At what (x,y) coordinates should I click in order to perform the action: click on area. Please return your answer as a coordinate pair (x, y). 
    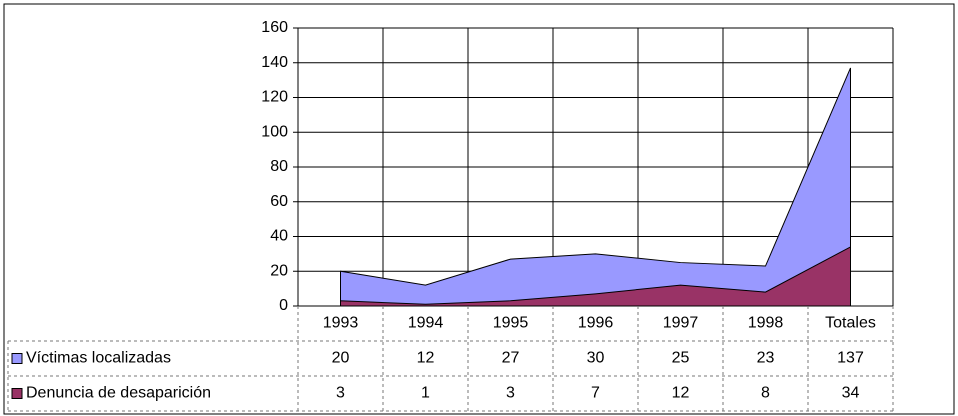
    Looking at the image, I should click on (595, 276).